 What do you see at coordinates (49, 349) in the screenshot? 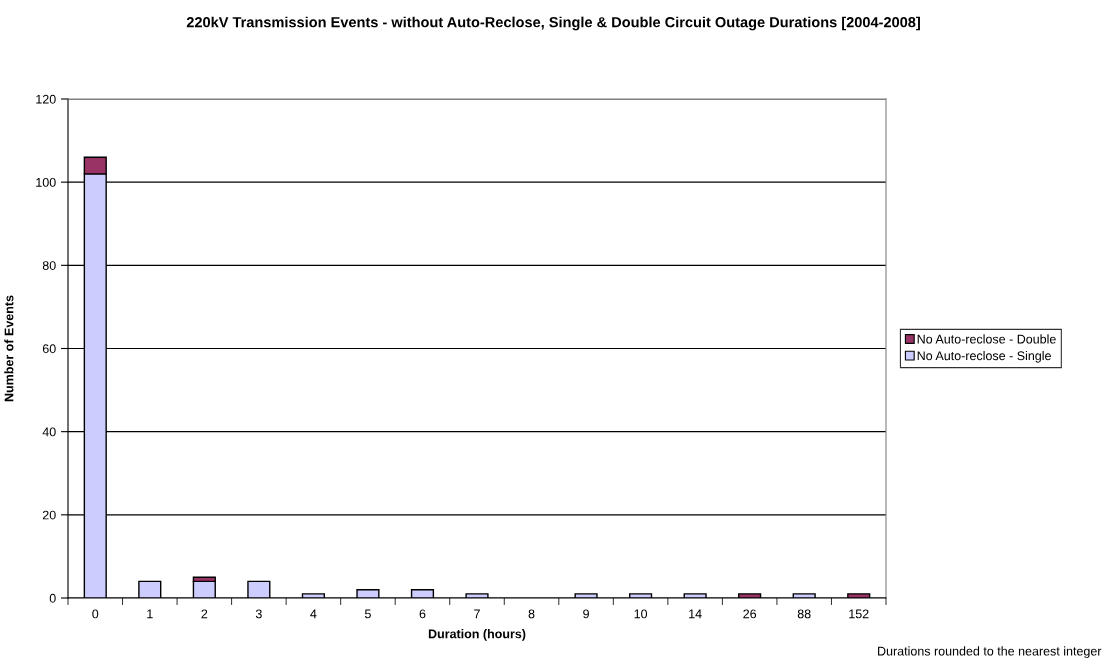
I see `y-tick-label: 60` at bounding box center [49, 349].